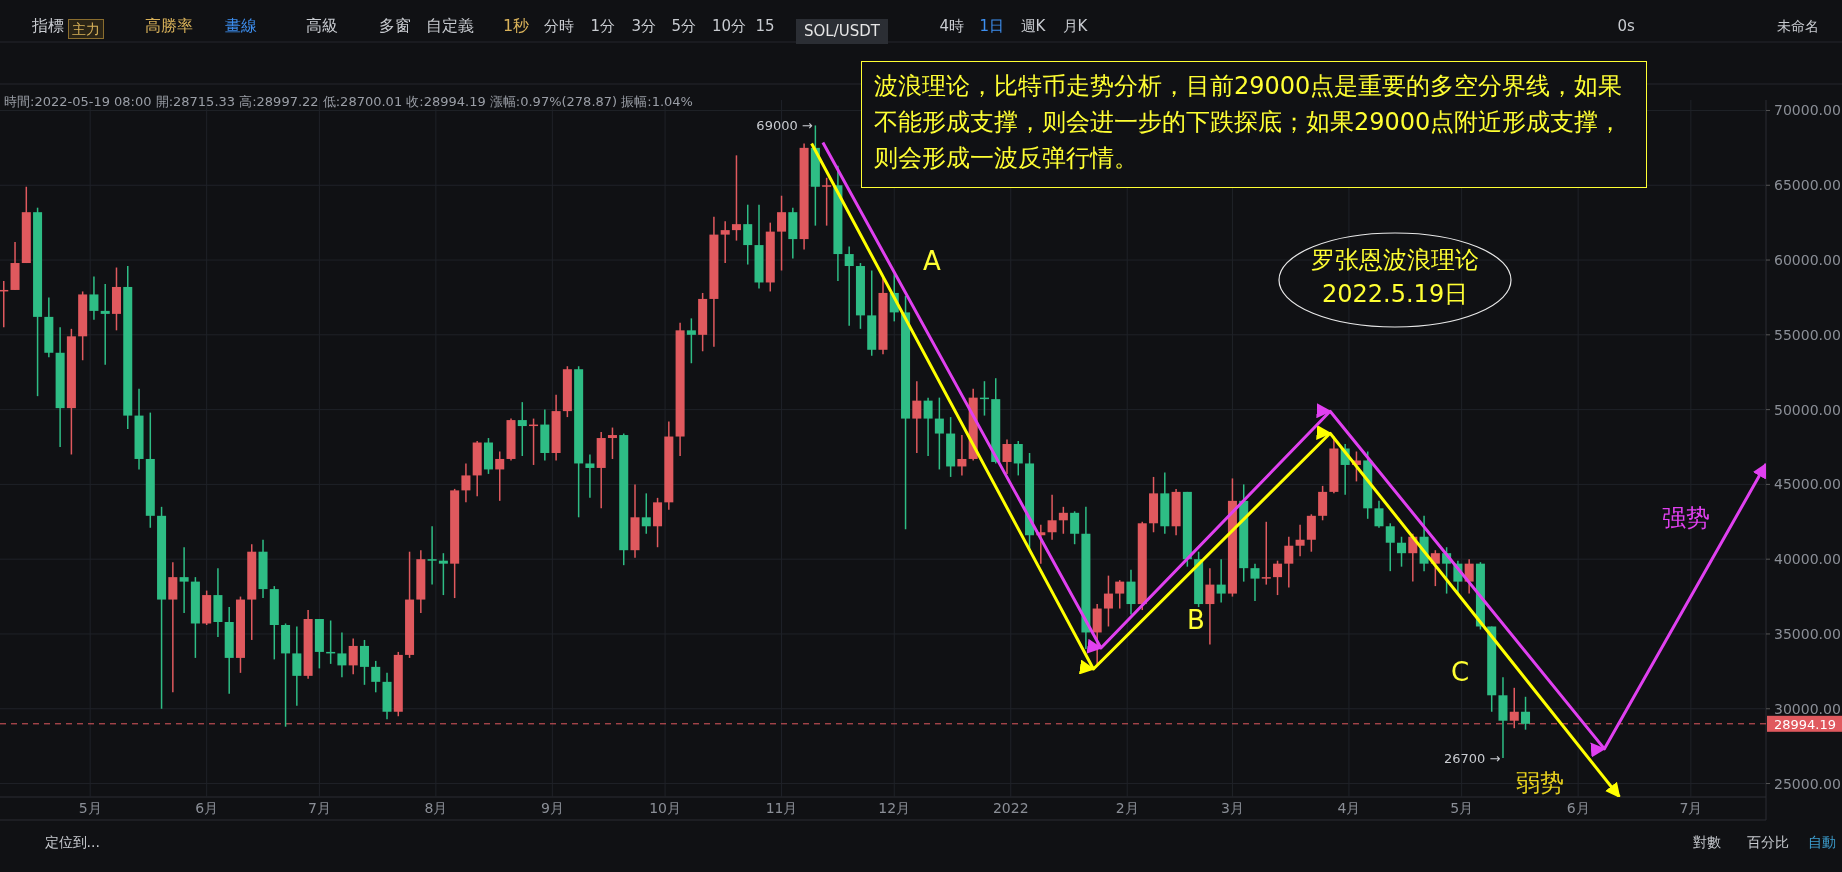 Image resolution: width=1842 pixels, height=872 pixels. What do you see at coordinates (1807, 559) in the screenshot?
I see `y-tick-label: 40000.00` at bounding box center [1807, 559].